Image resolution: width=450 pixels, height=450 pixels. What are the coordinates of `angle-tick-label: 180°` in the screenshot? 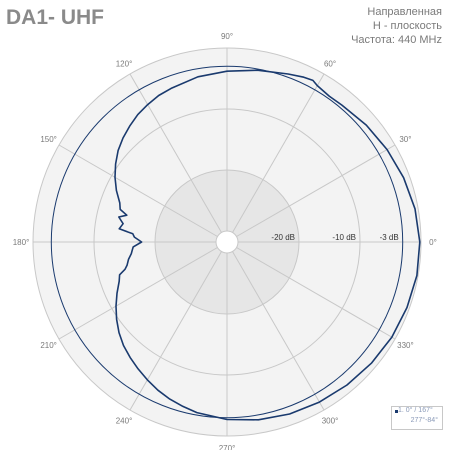 It's located at (21, 242).